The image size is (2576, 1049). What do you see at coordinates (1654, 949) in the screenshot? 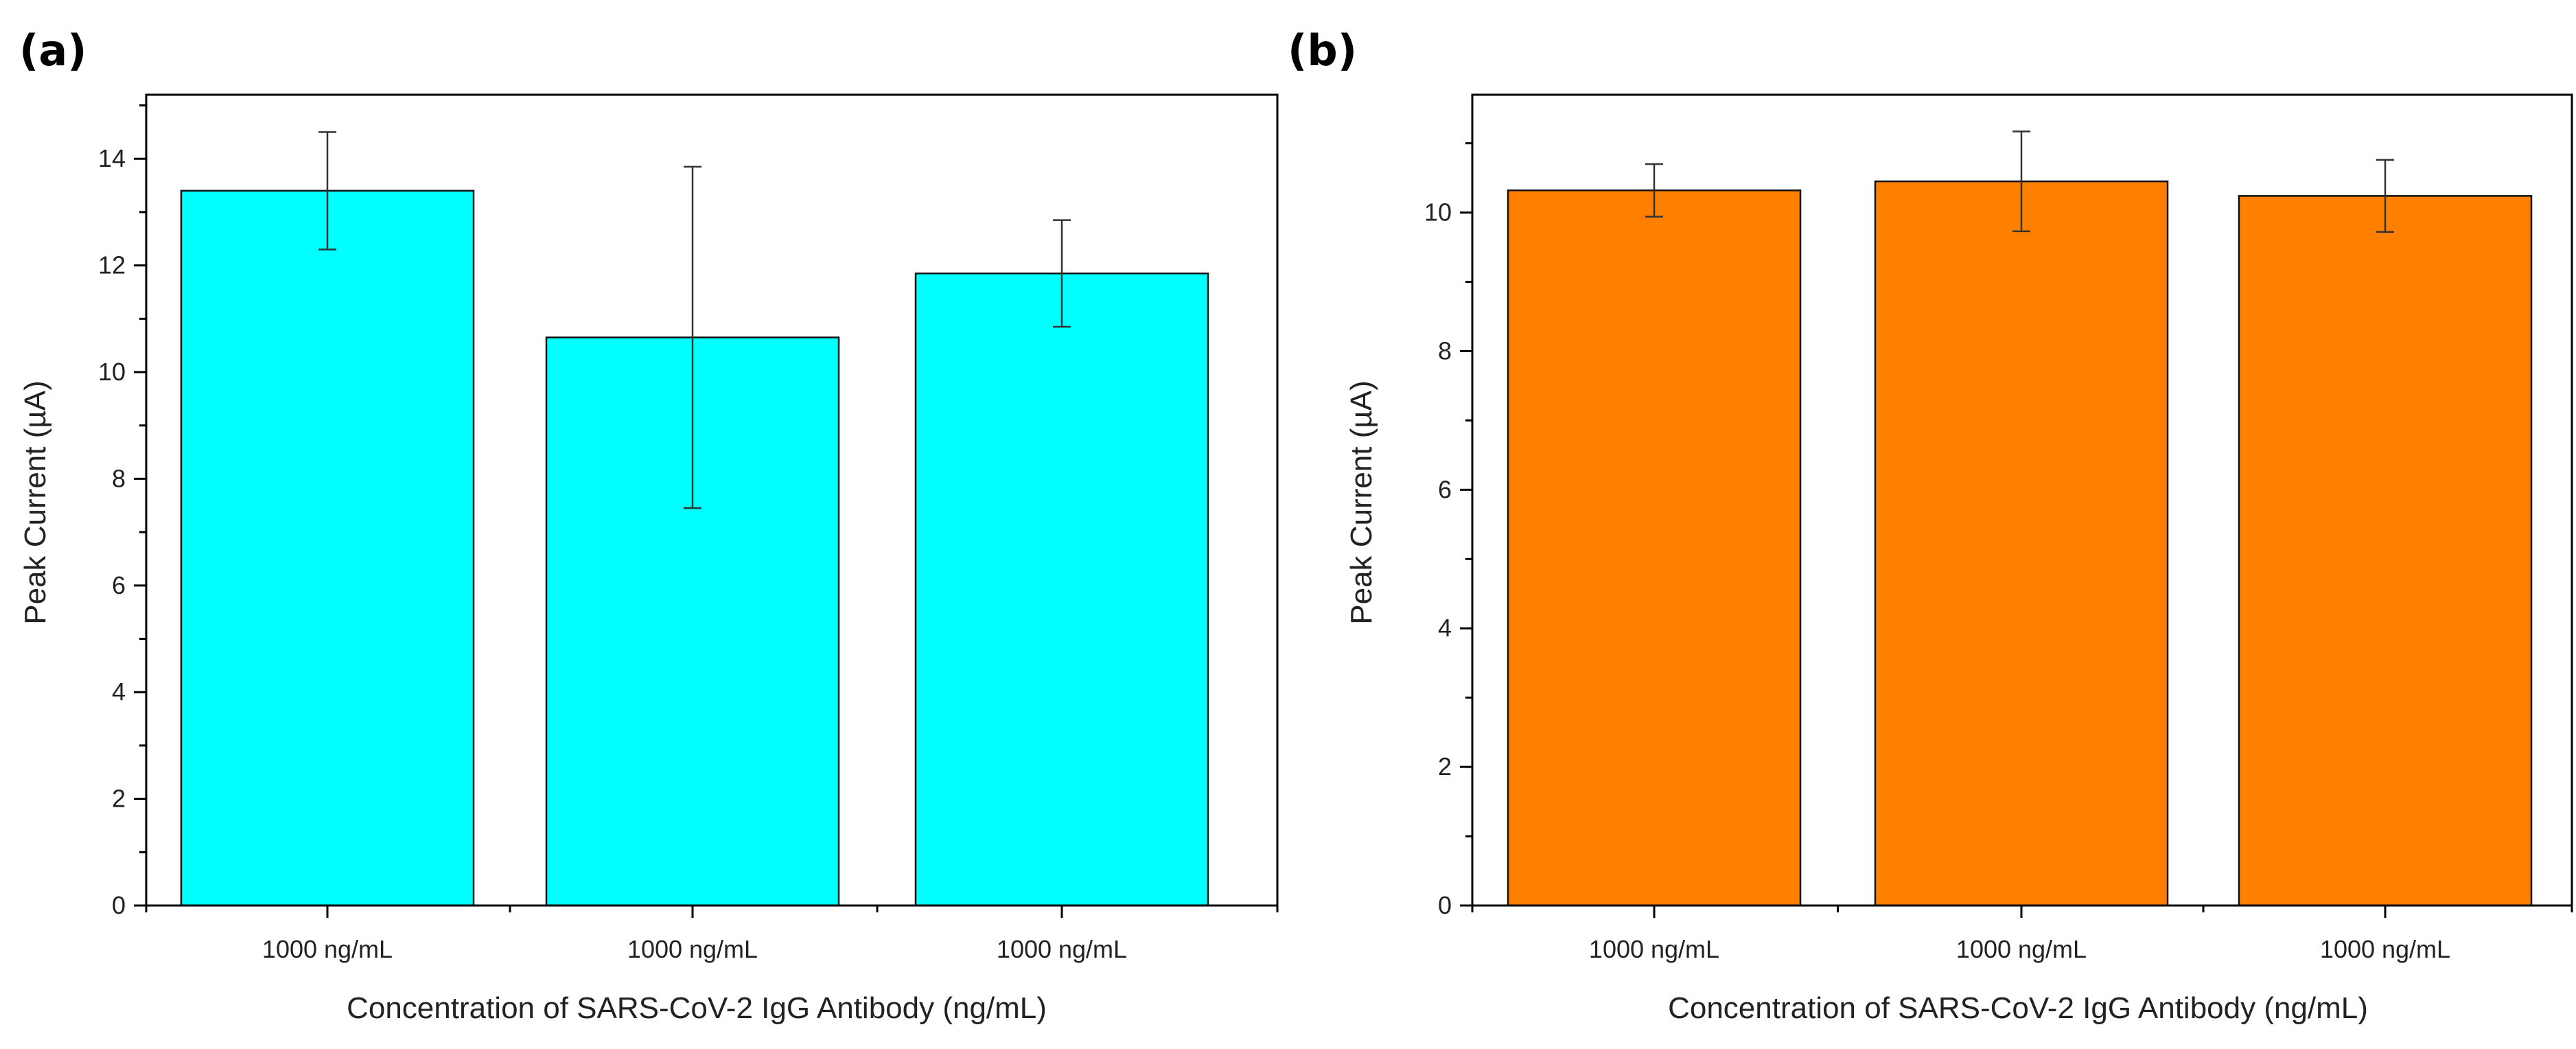
I see `x-tick-label-b-1: 1000 ng/mL` at bounding box center [1654, 949].